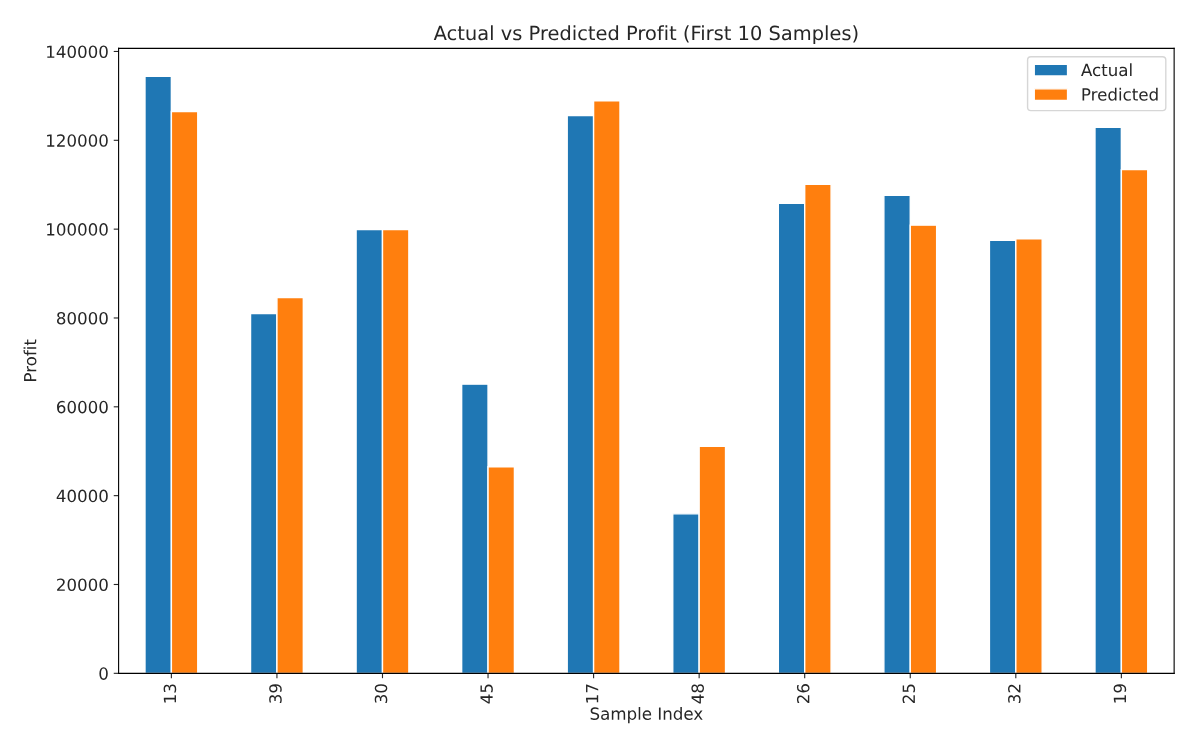 The width and height of the screenshot is (1186, 744). What do you see at coordinates (82, 496) in the screenshot?
I see `y-tick-label: 40000` at bounding box center [82, 496].